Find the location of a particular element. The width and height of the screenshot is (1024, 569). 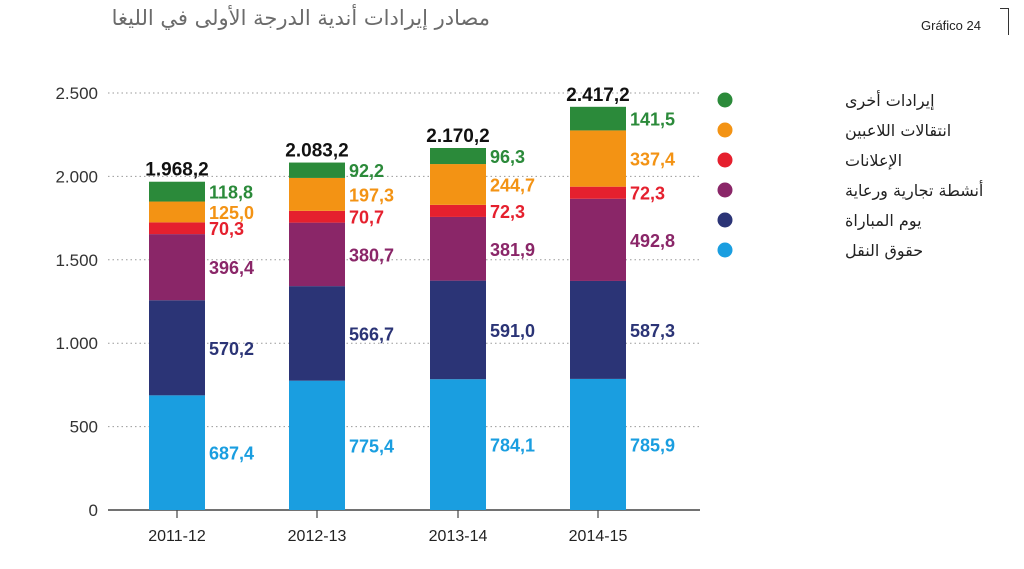

total-label: 2.417,2 is located at coordinates (597, 95).